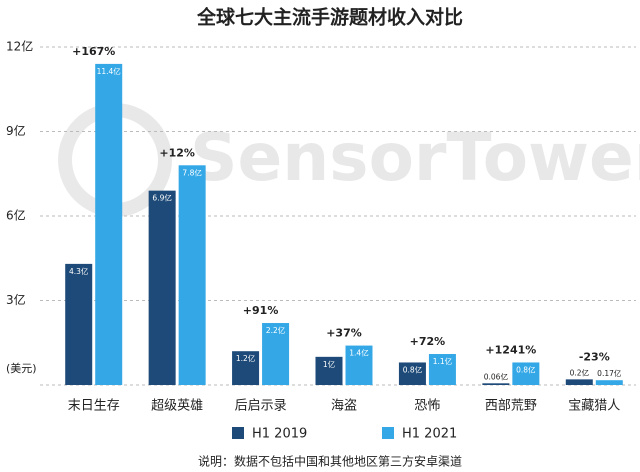 This screenshot has width=640, height=472. I want to click on y-tick-label: 9亿, so click(16, 130).